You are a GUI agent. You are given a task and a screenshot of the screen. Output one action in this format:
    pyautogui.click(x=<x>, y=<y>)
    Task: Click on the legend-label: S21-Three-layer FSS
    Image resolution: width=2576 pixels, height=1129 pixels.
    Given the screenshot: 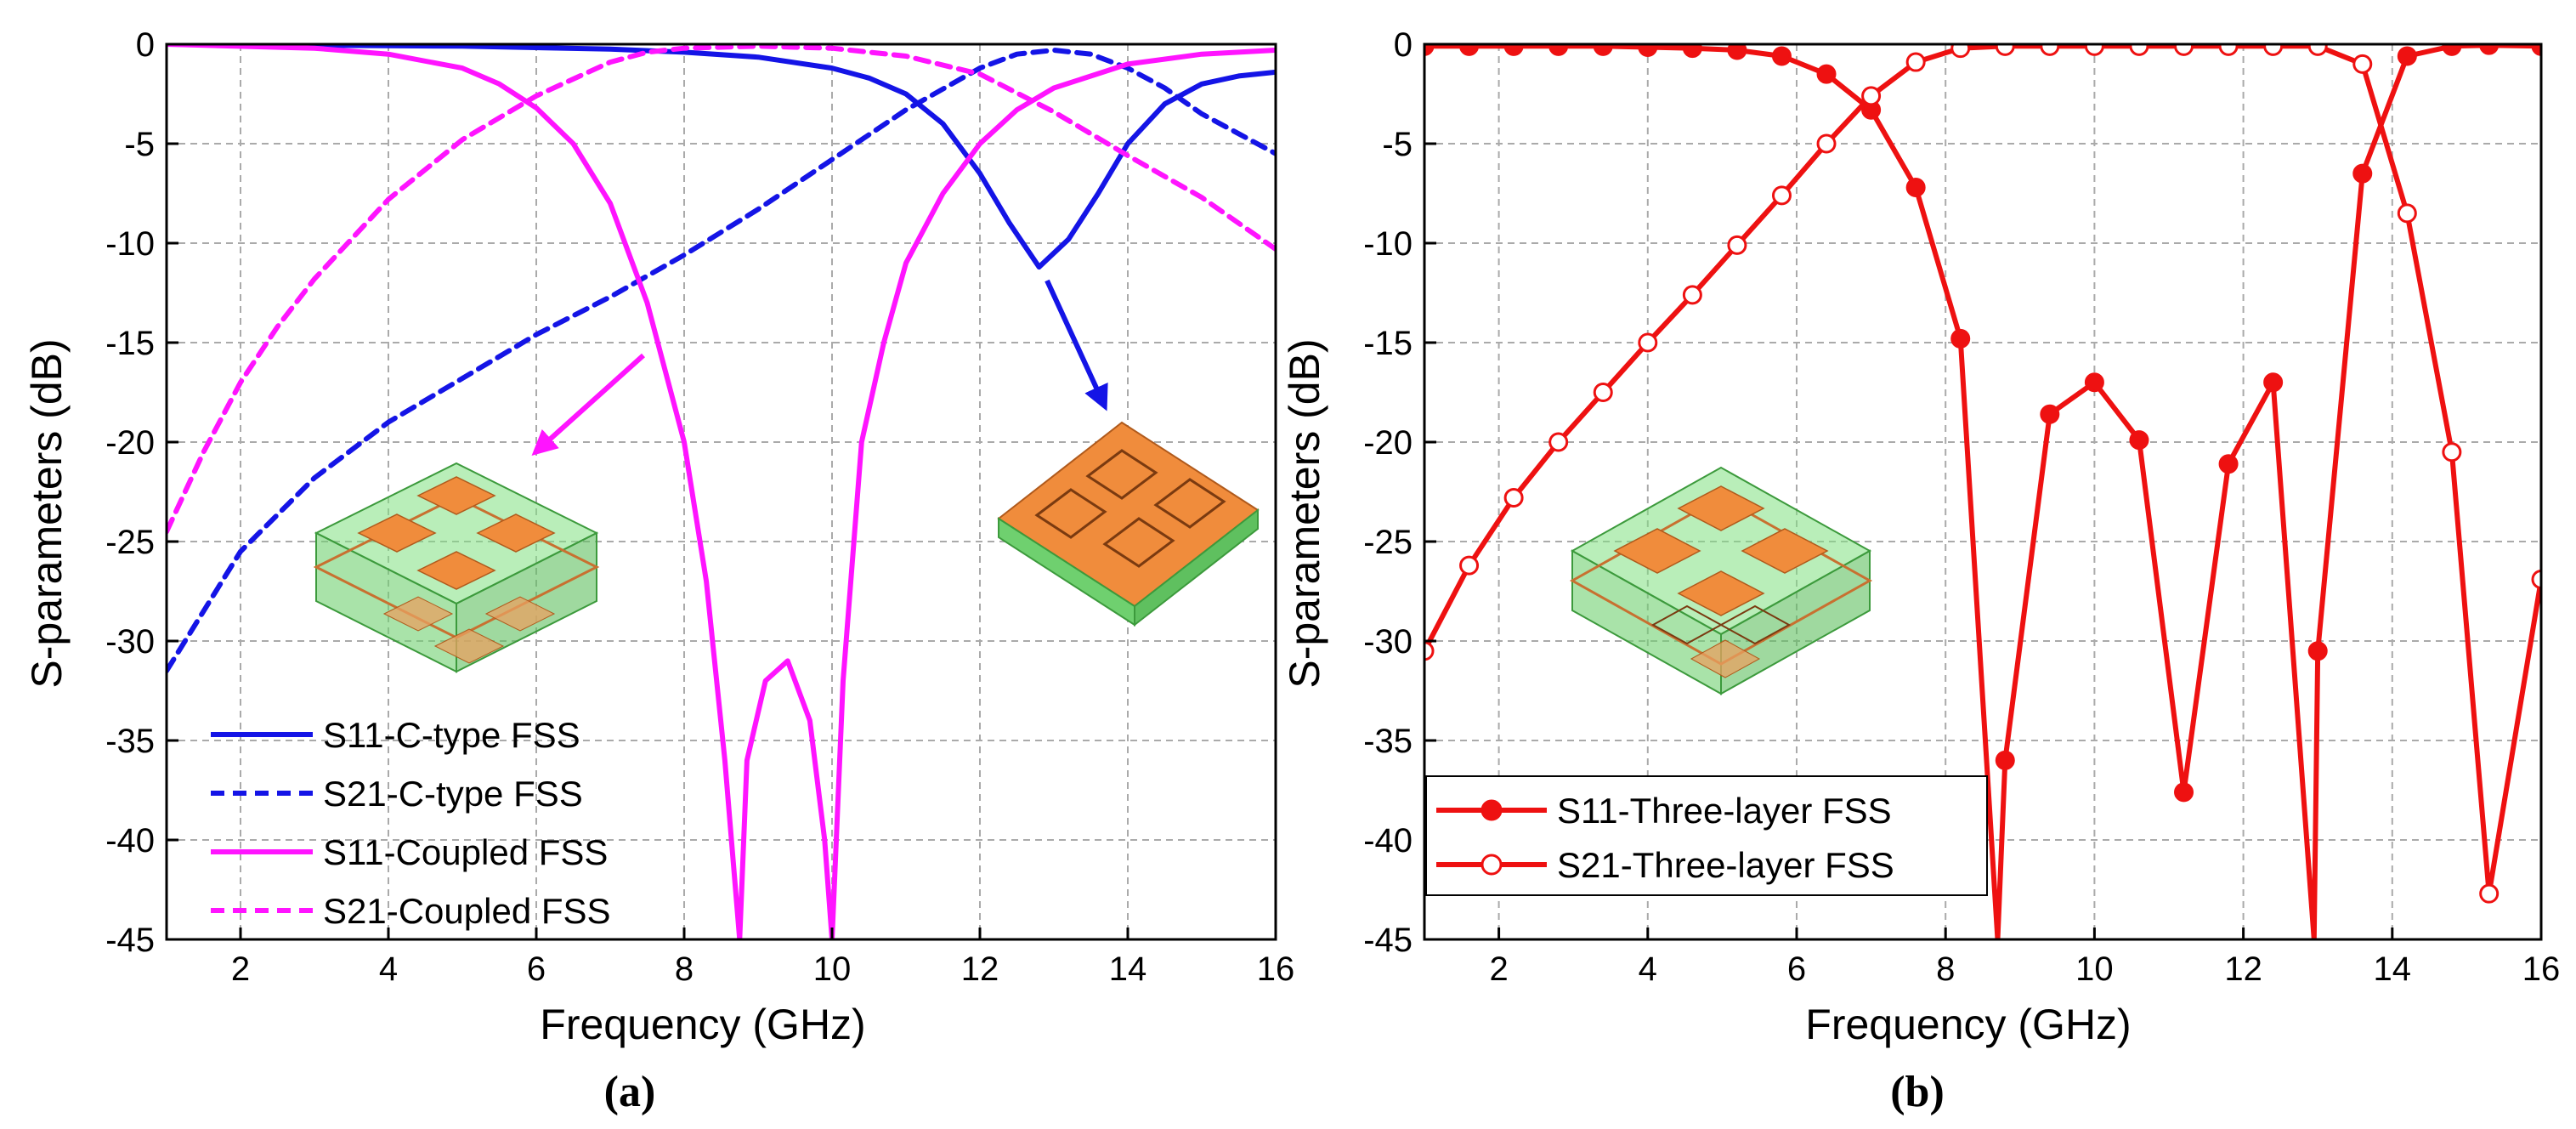 What is the action you would take?
    pyautogui.click(x=1725, y=865)
    